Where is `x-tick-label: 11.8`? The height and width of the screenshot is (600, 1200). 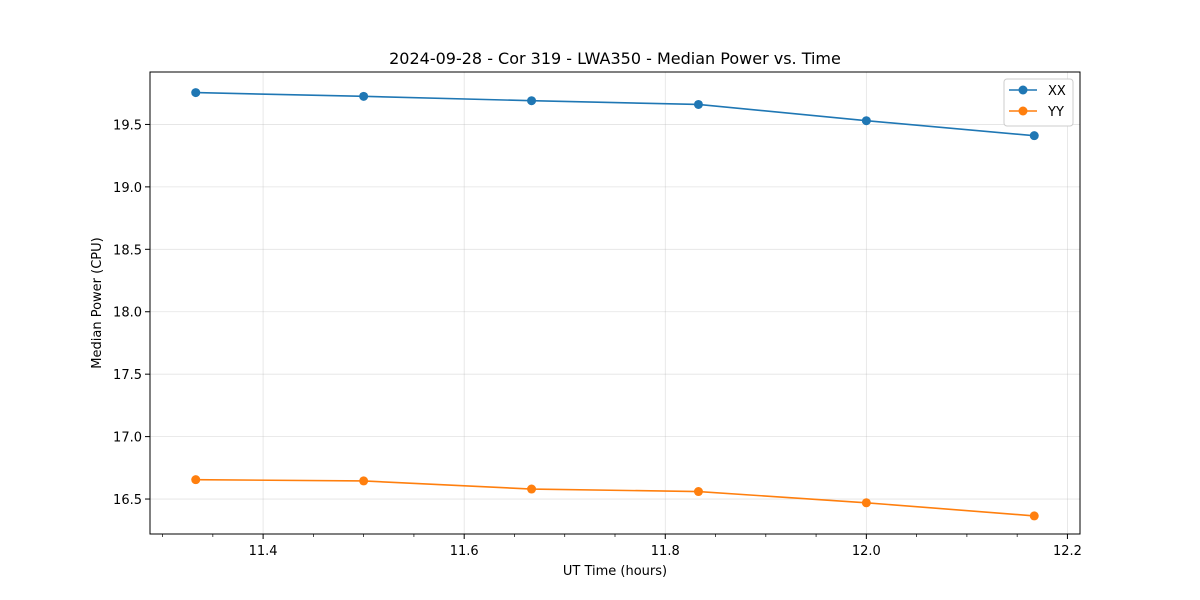 x-tick-label: 11.8 is located at coordinates (665, 551).